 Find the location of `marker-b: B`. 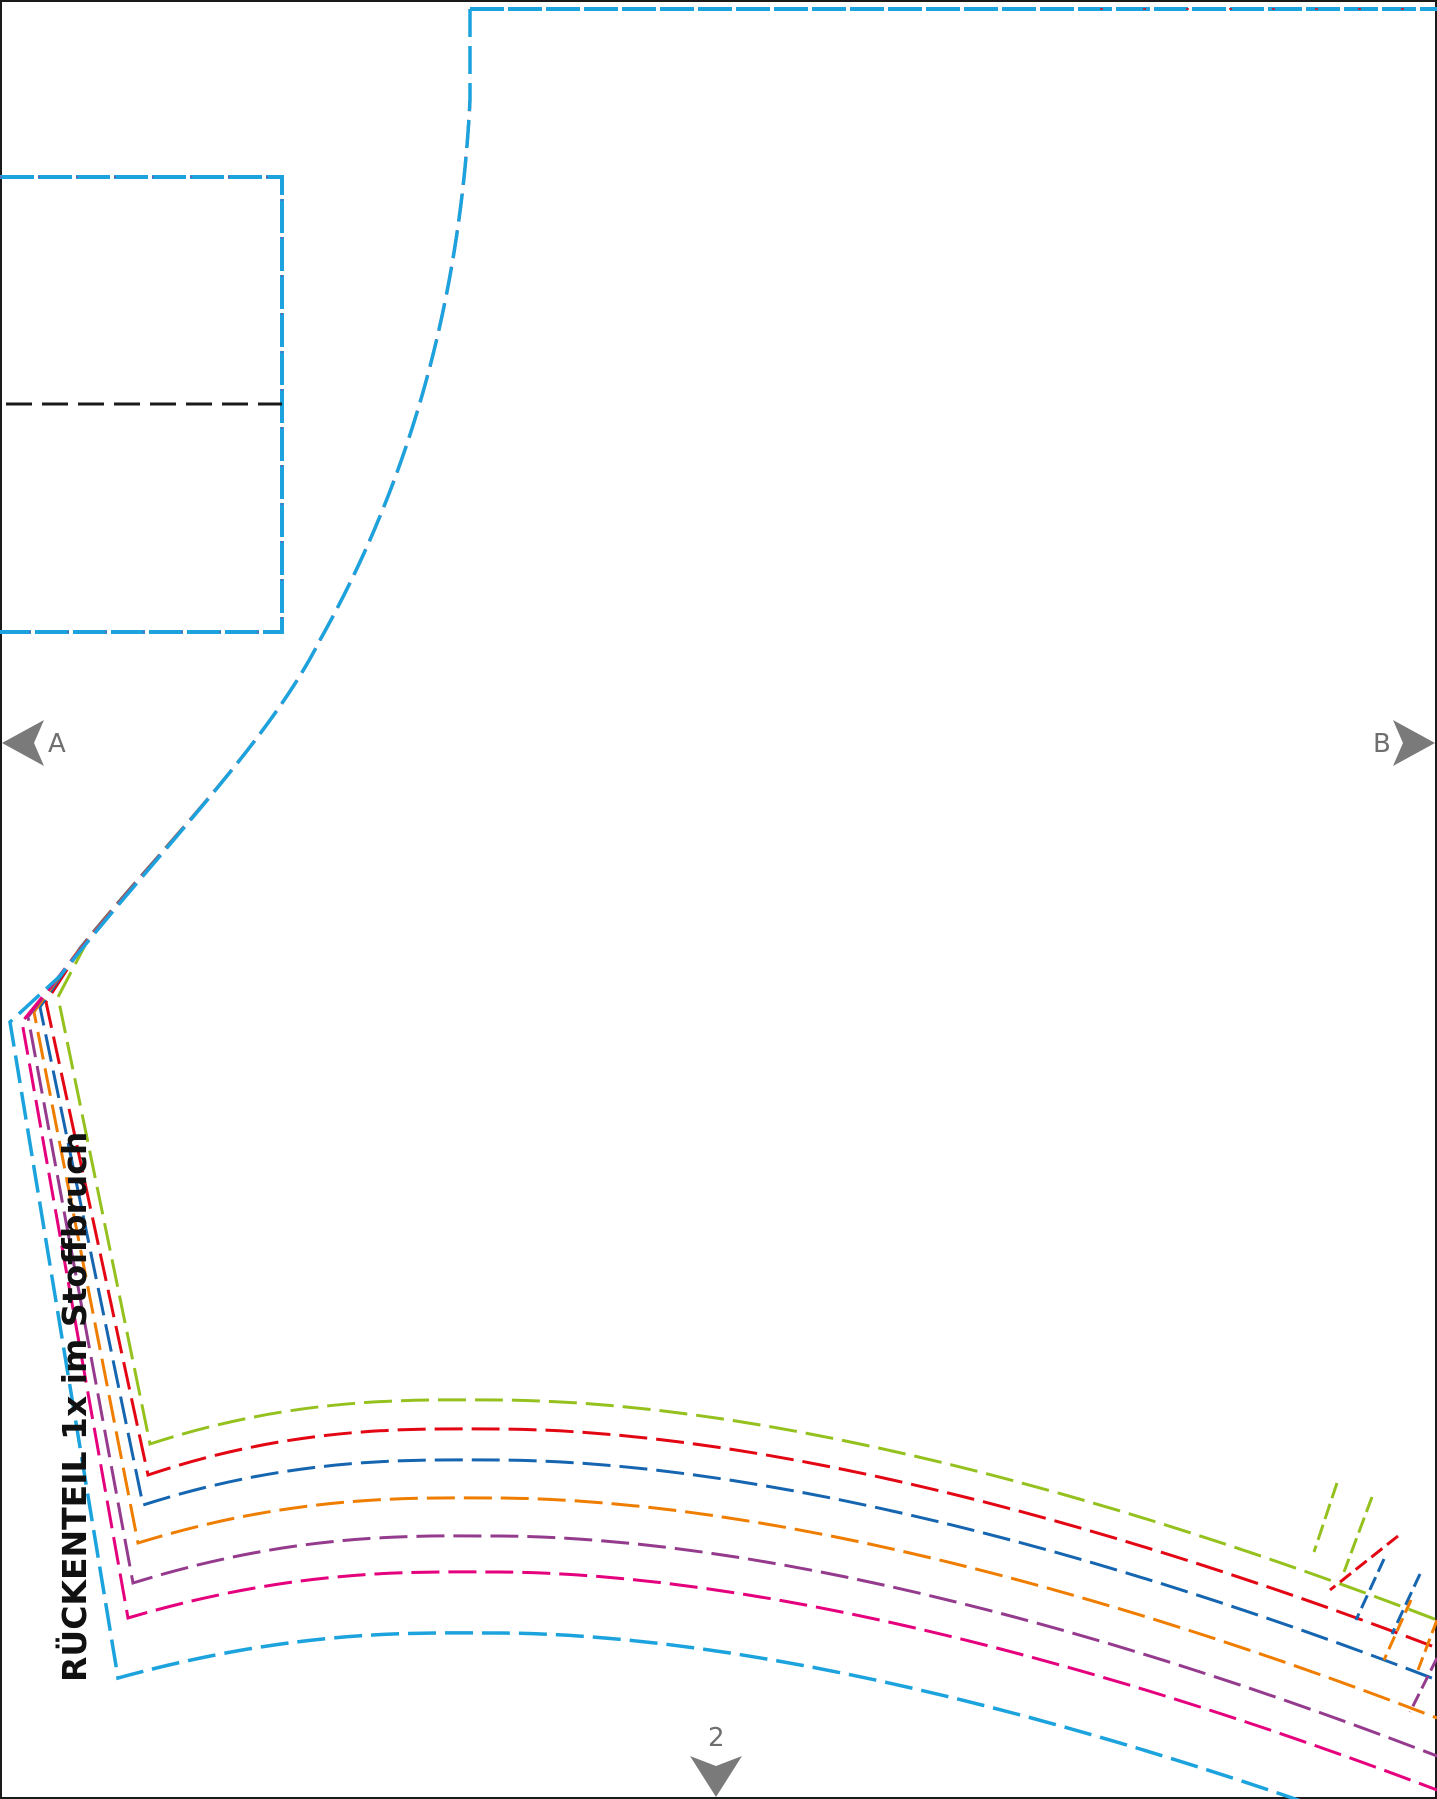

marker-b: B is located at coordinates (1404, 743).